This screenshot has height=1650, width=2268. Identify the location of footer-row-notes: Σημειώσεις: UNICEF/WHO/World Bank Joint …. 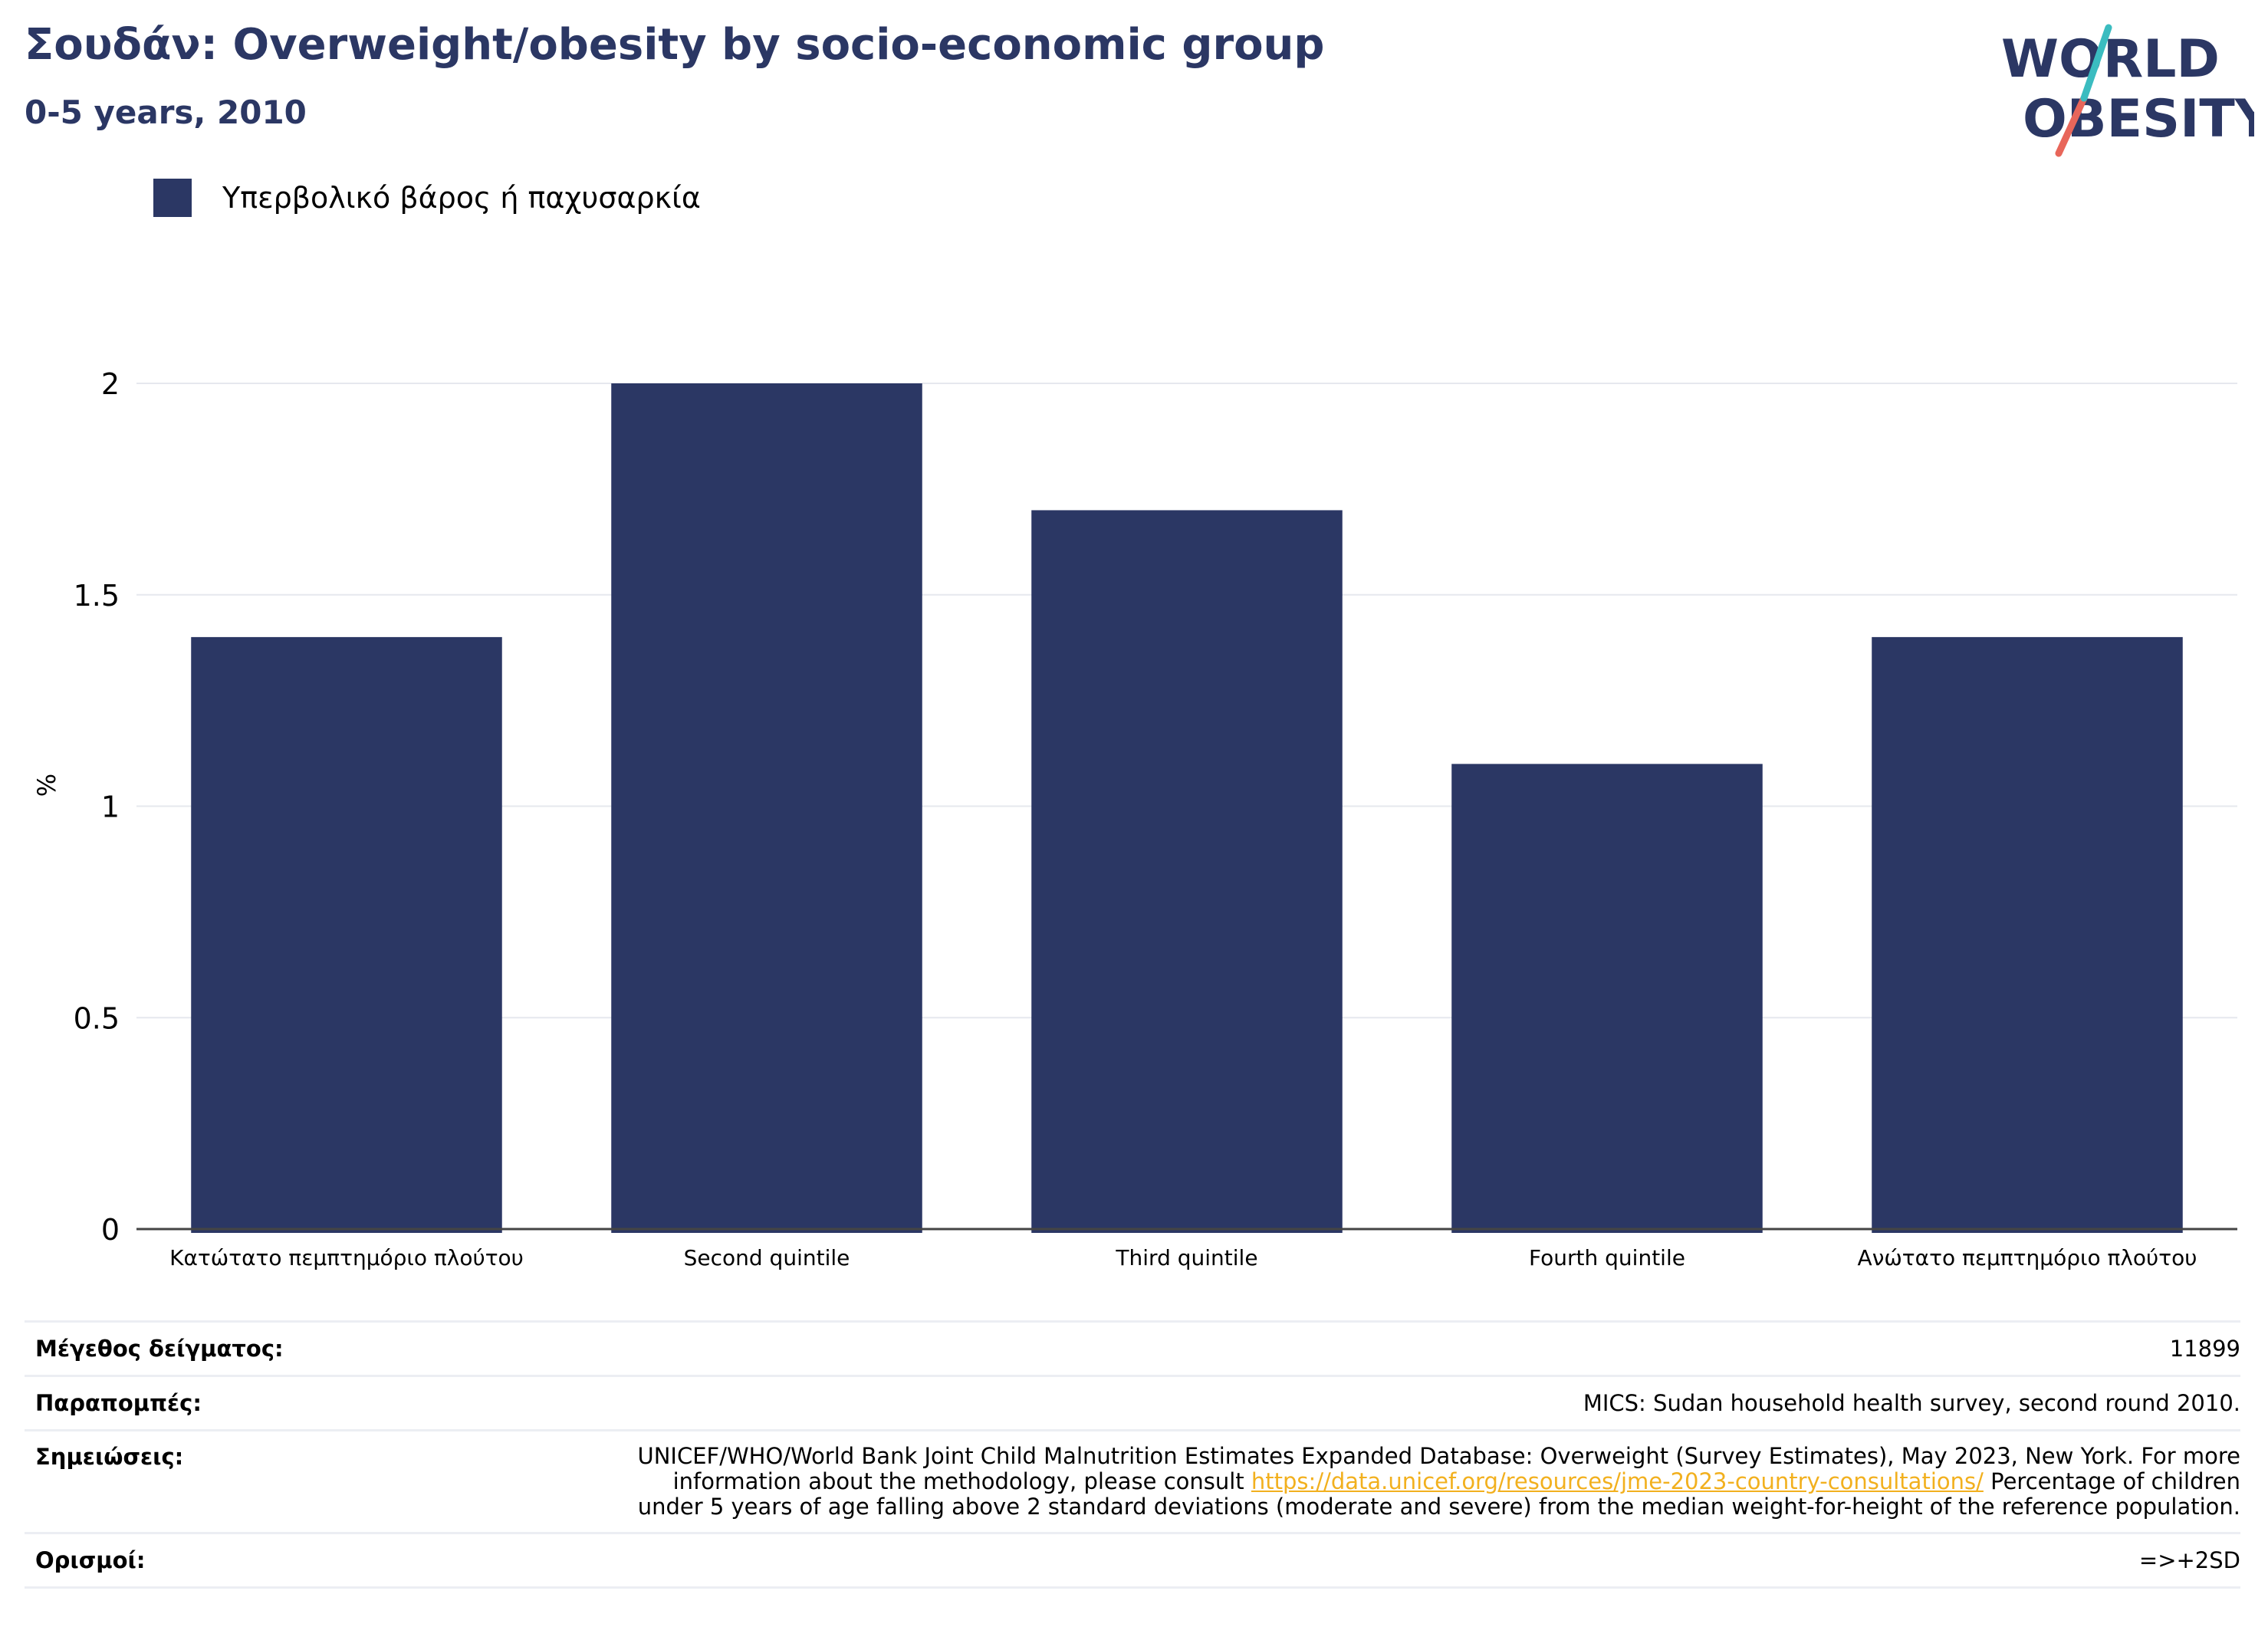
(1132, 1480).